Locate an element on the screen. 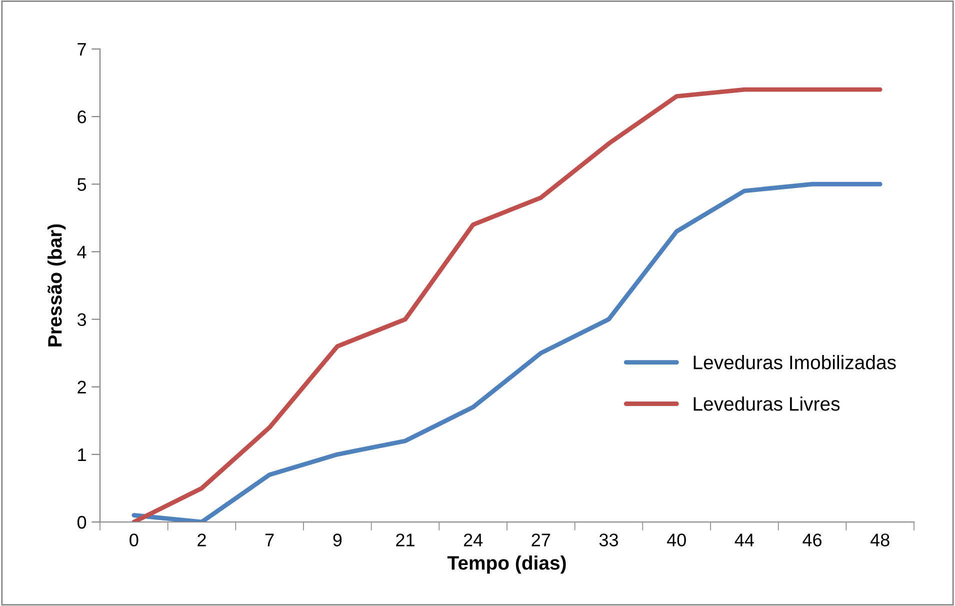 The image size is (955, 606). x-tick-label: 44 is located at coordinates (744, 540).